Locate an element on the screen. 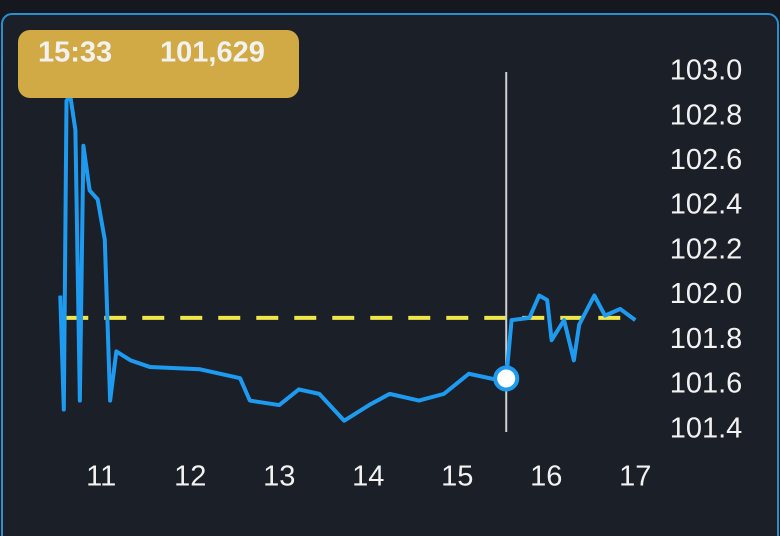 Image resolution: width=780 pixels, height=536 pixels. y-tick-label: 102.8 is located at coordinates (706, 115).